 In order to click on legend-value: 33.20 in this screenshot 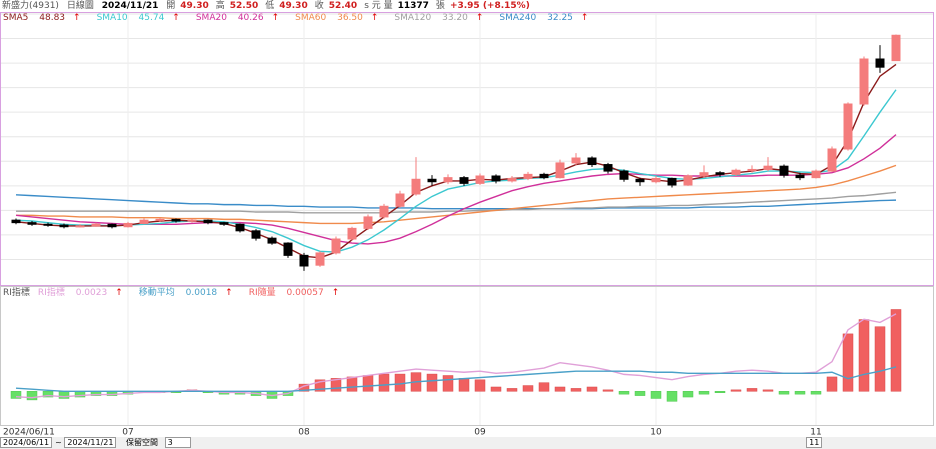, I will do `click(455, 18)`.